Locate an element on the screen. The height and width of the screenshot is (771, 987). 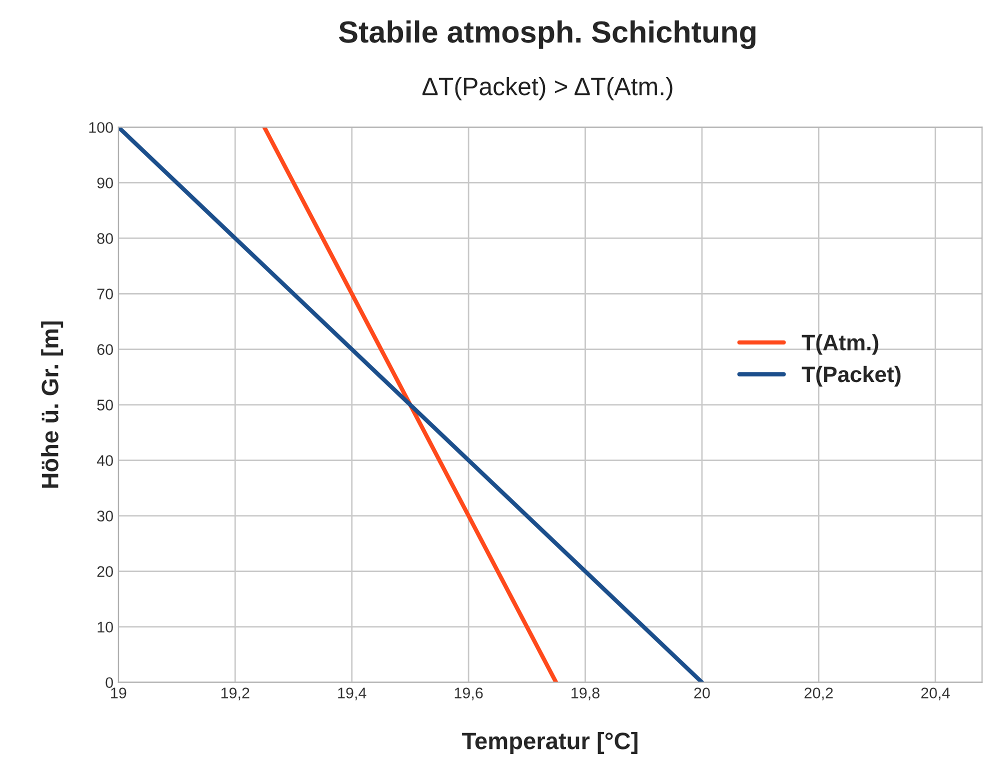
legend-label: T(Atm.) is located at coordinates (840, 344).